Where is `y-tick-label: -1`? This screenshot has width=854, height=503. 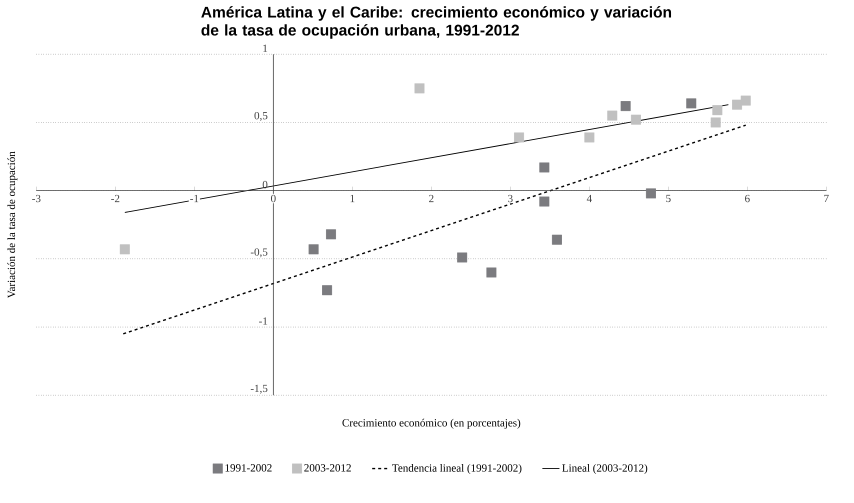
y-tick-label: -1 is located at coordinates (263, 321).